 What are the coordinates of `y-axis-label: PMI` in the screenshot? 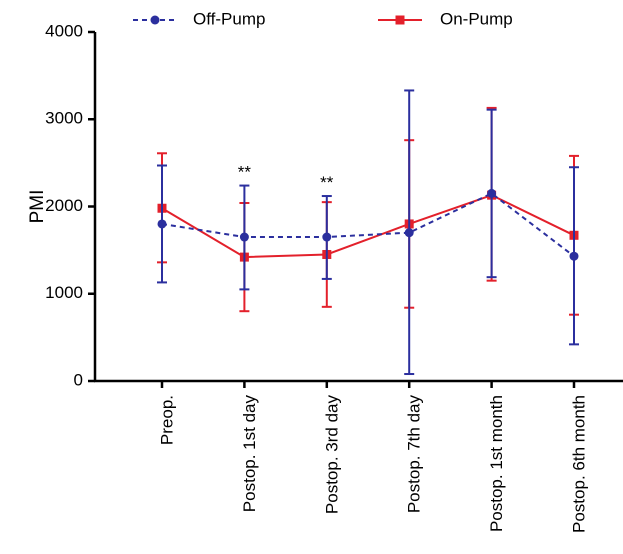 It's located at (37, 207).